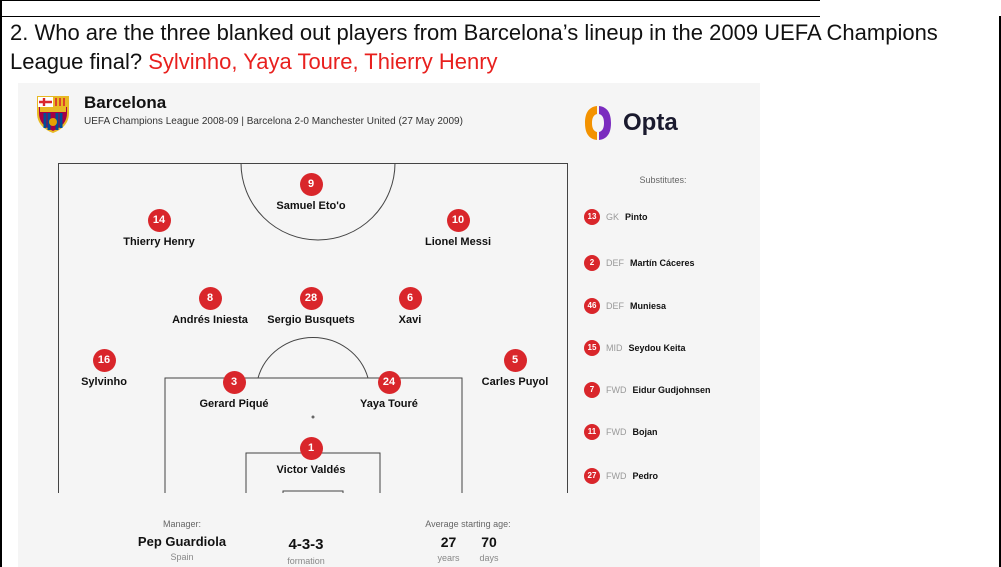 Image resolution: width=1001 pixels, height=567 pixels. What do you see at coordinates (159, 242) in the screenshot?
I see `player-name: Thierry Henry` at bounding box center [159, 242].